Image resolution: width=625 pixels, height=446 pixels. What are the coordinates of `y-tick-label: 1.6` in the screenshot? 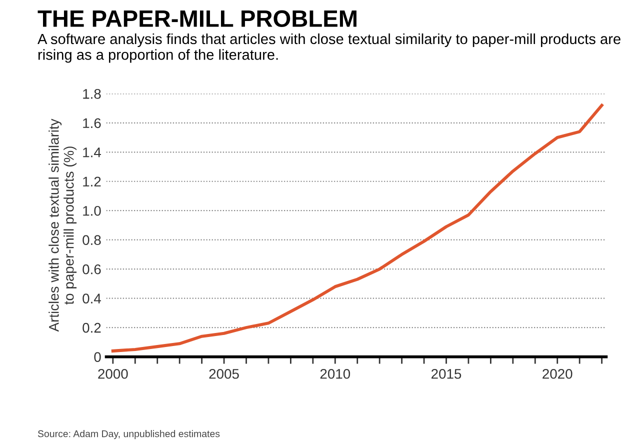 It's located at (92, 123).